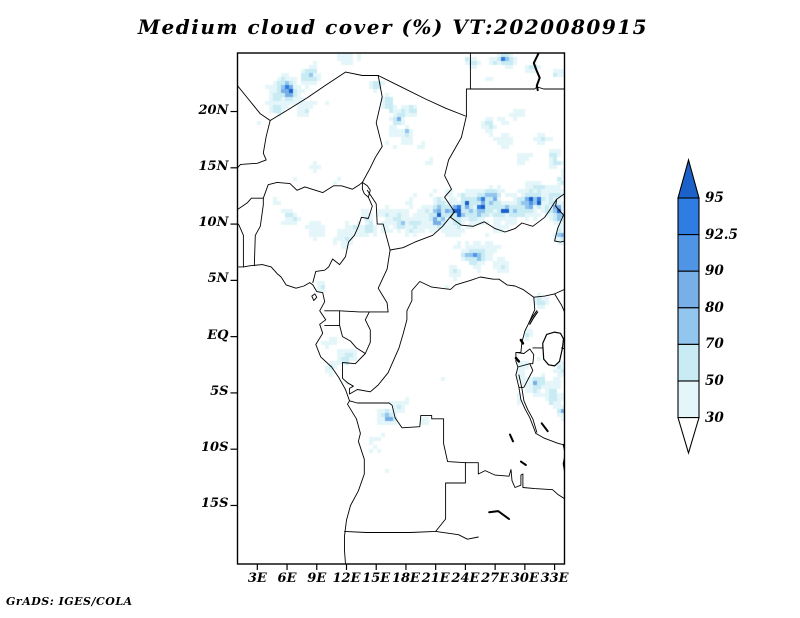  What do you see at coordinates (257, 578) in the screenshot?
I see `x-tick-label-3E: 3E` at bounding box center [257, 578].